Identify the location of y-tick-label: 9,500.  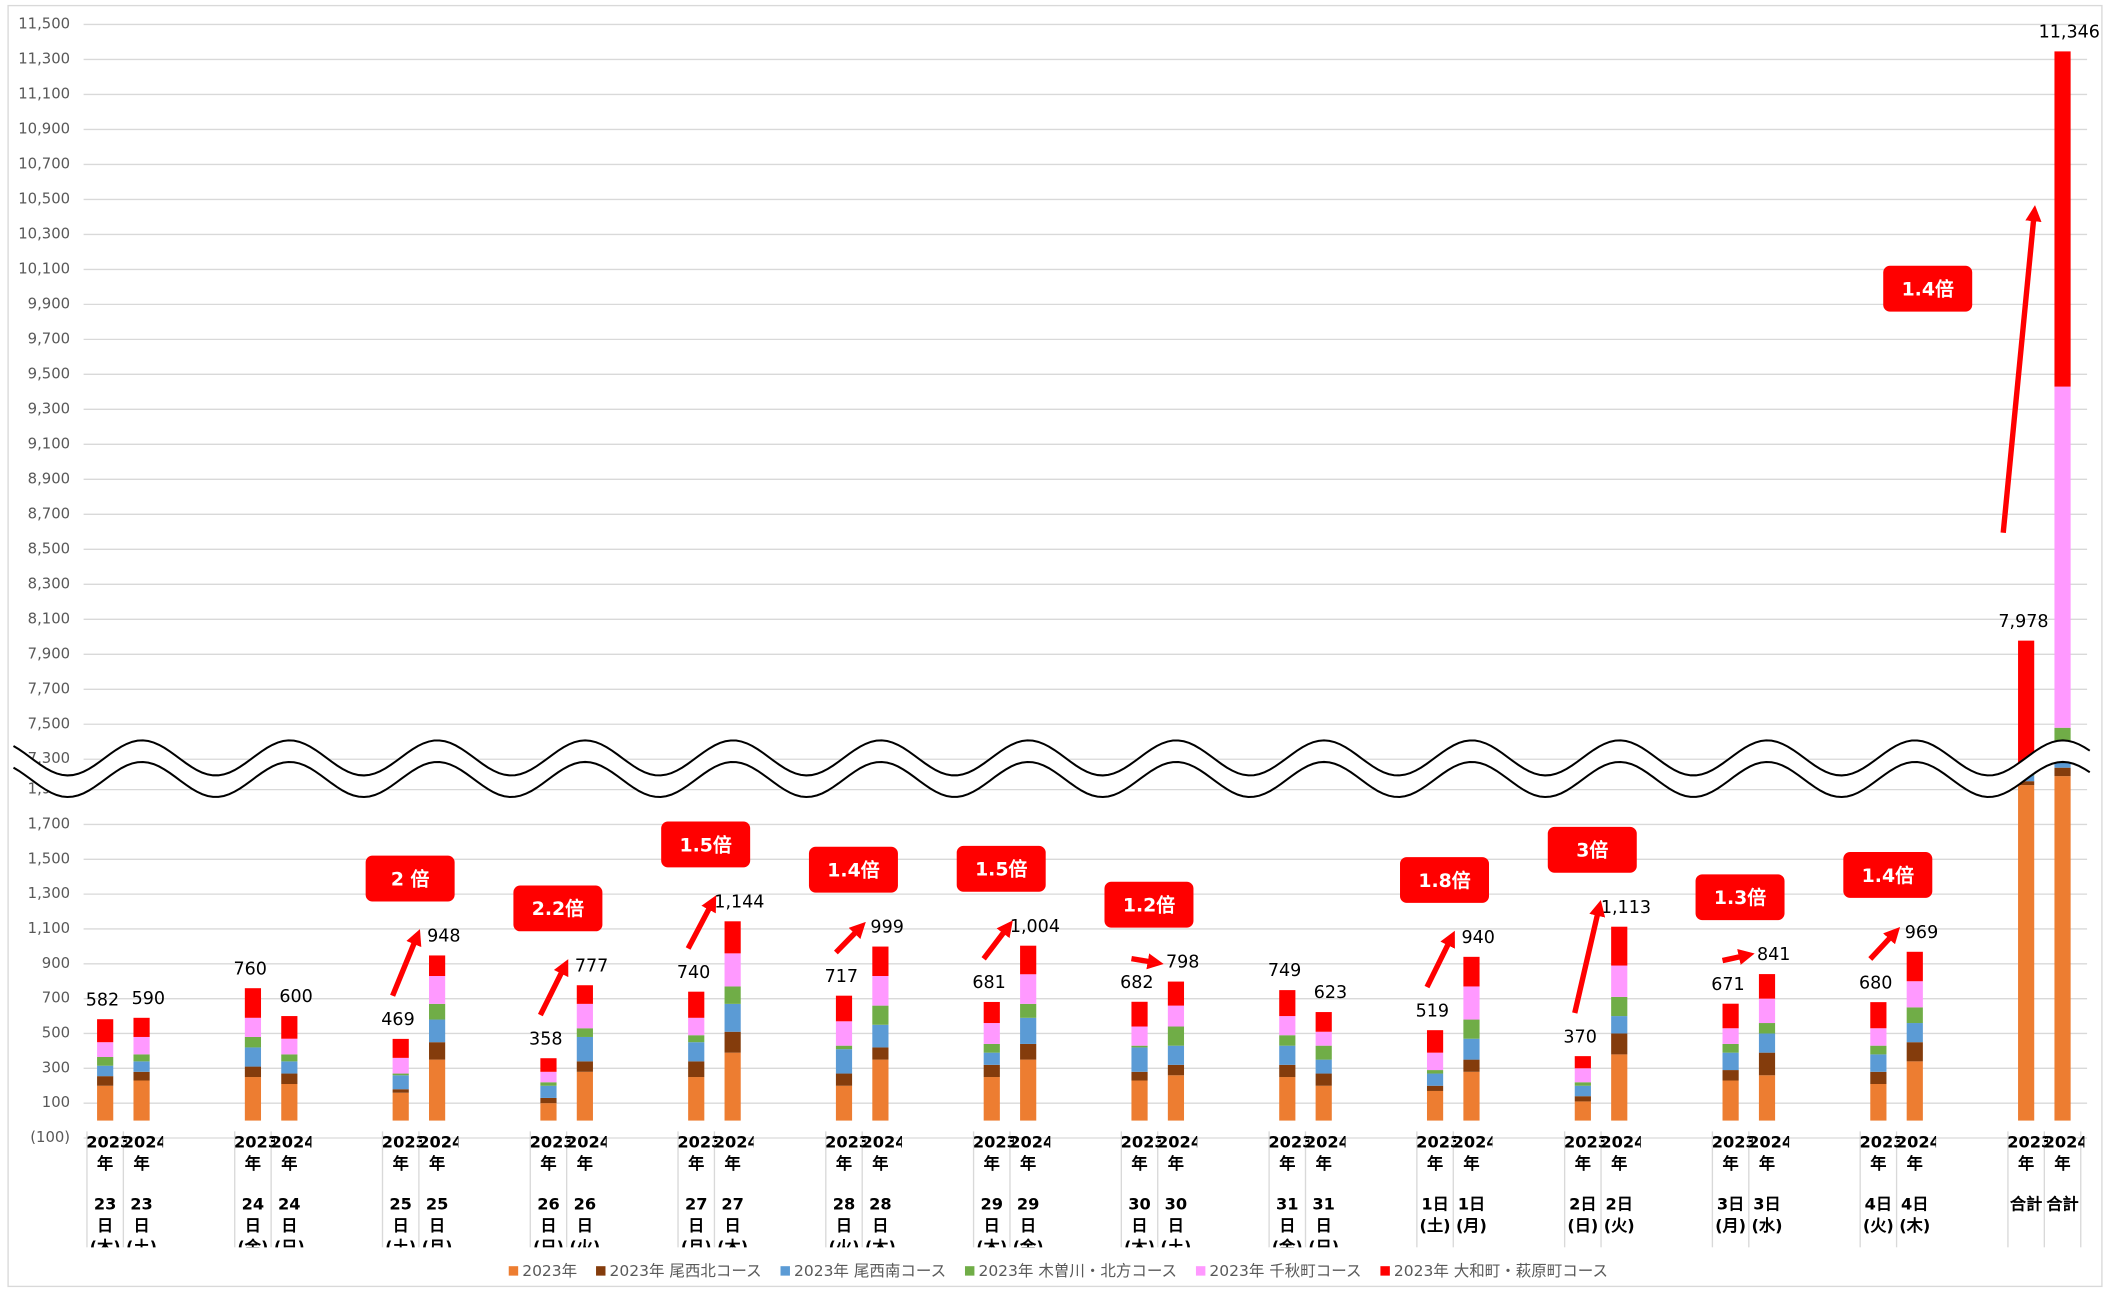
(49, 373).